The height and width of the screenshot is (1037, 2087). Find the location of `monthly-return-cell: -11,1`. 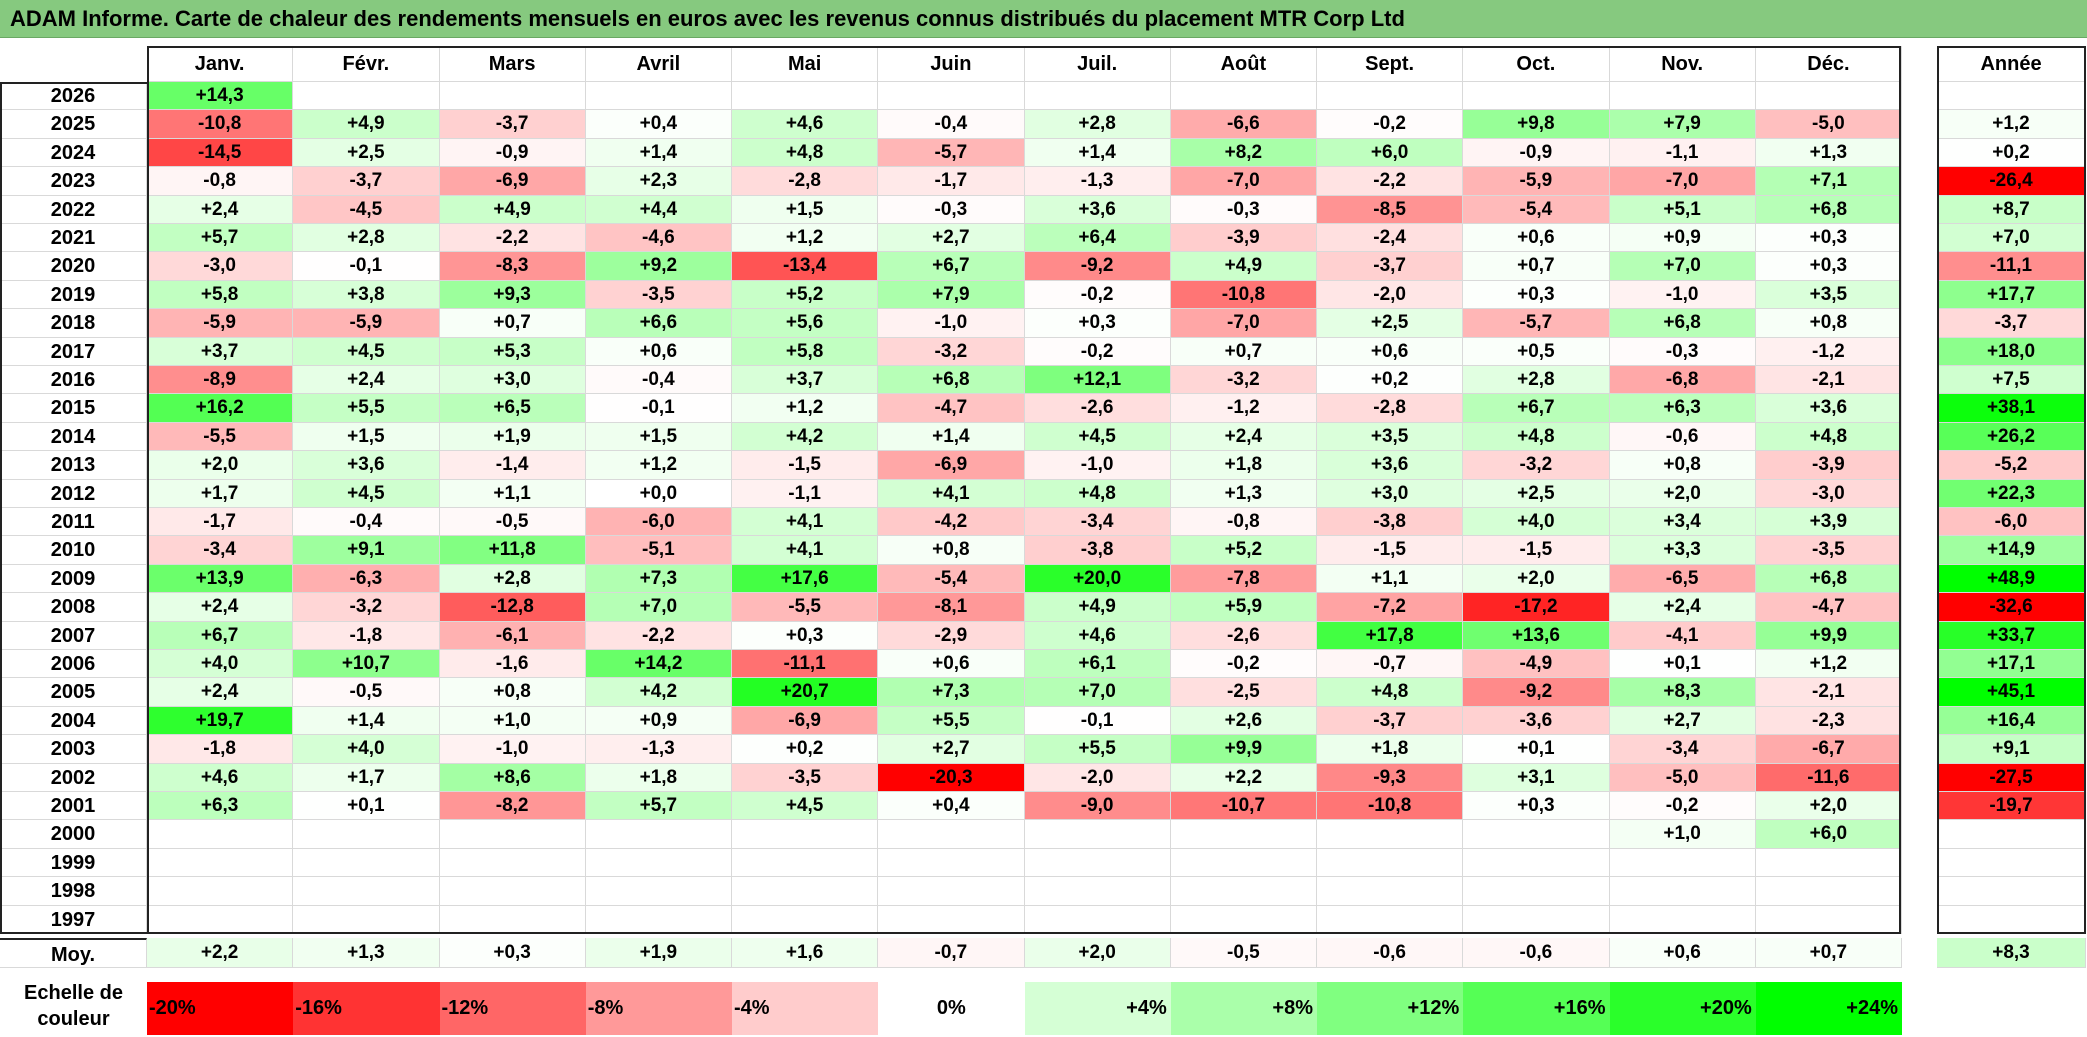

monthly-return-cell: -11,1 is located at coordinates (805, 664).